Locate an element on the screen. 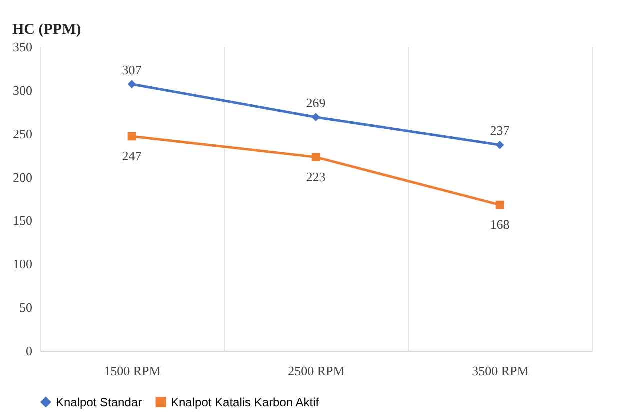  y-tick-label: 300 is located at coordinates (22, 90).